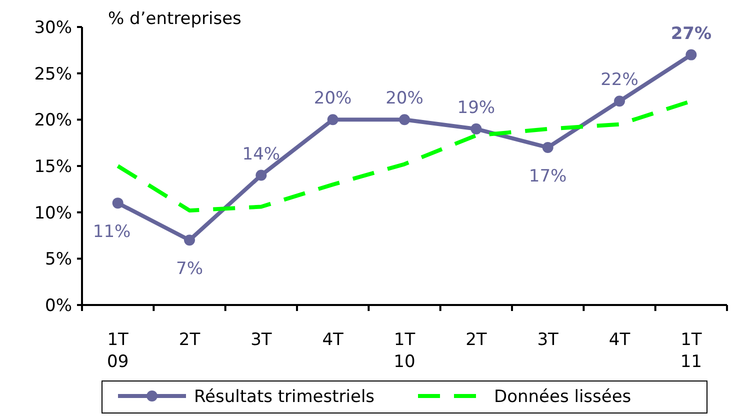 The height and width of the screenshot is (416, 735). I want to click on data-label: 22%, so click(619, 80).